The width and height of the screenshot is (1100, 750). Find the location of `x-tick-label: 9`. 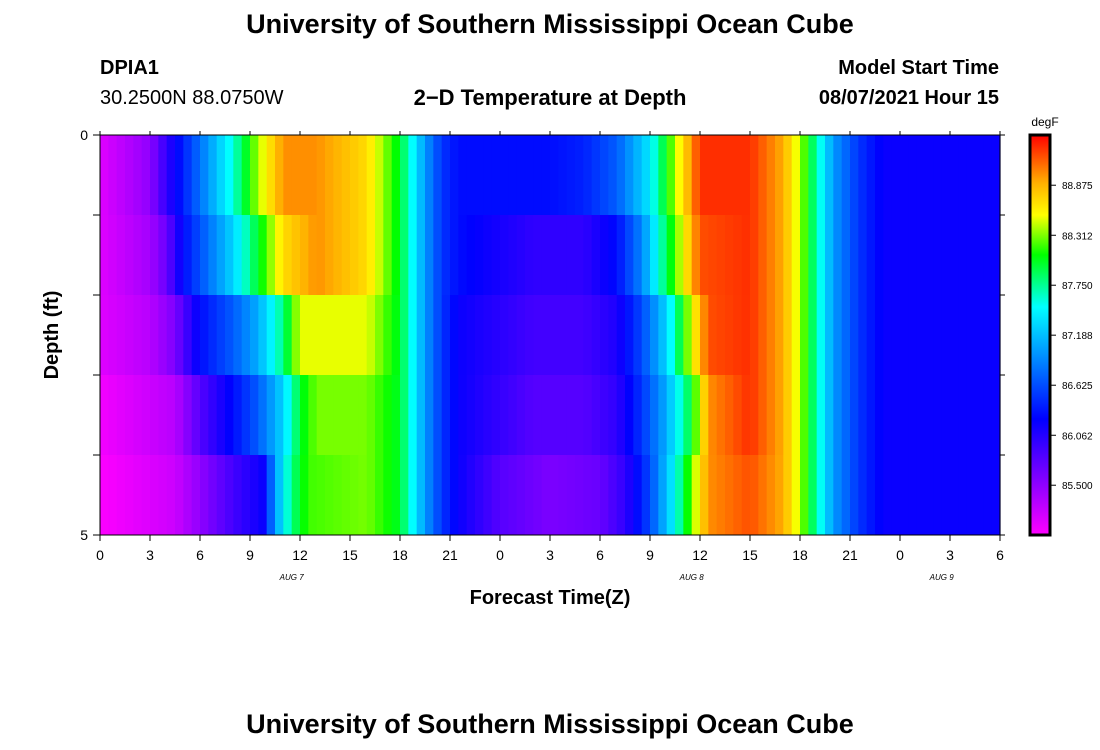

x-tick-label: 9 is located at coordinates (250, 555).